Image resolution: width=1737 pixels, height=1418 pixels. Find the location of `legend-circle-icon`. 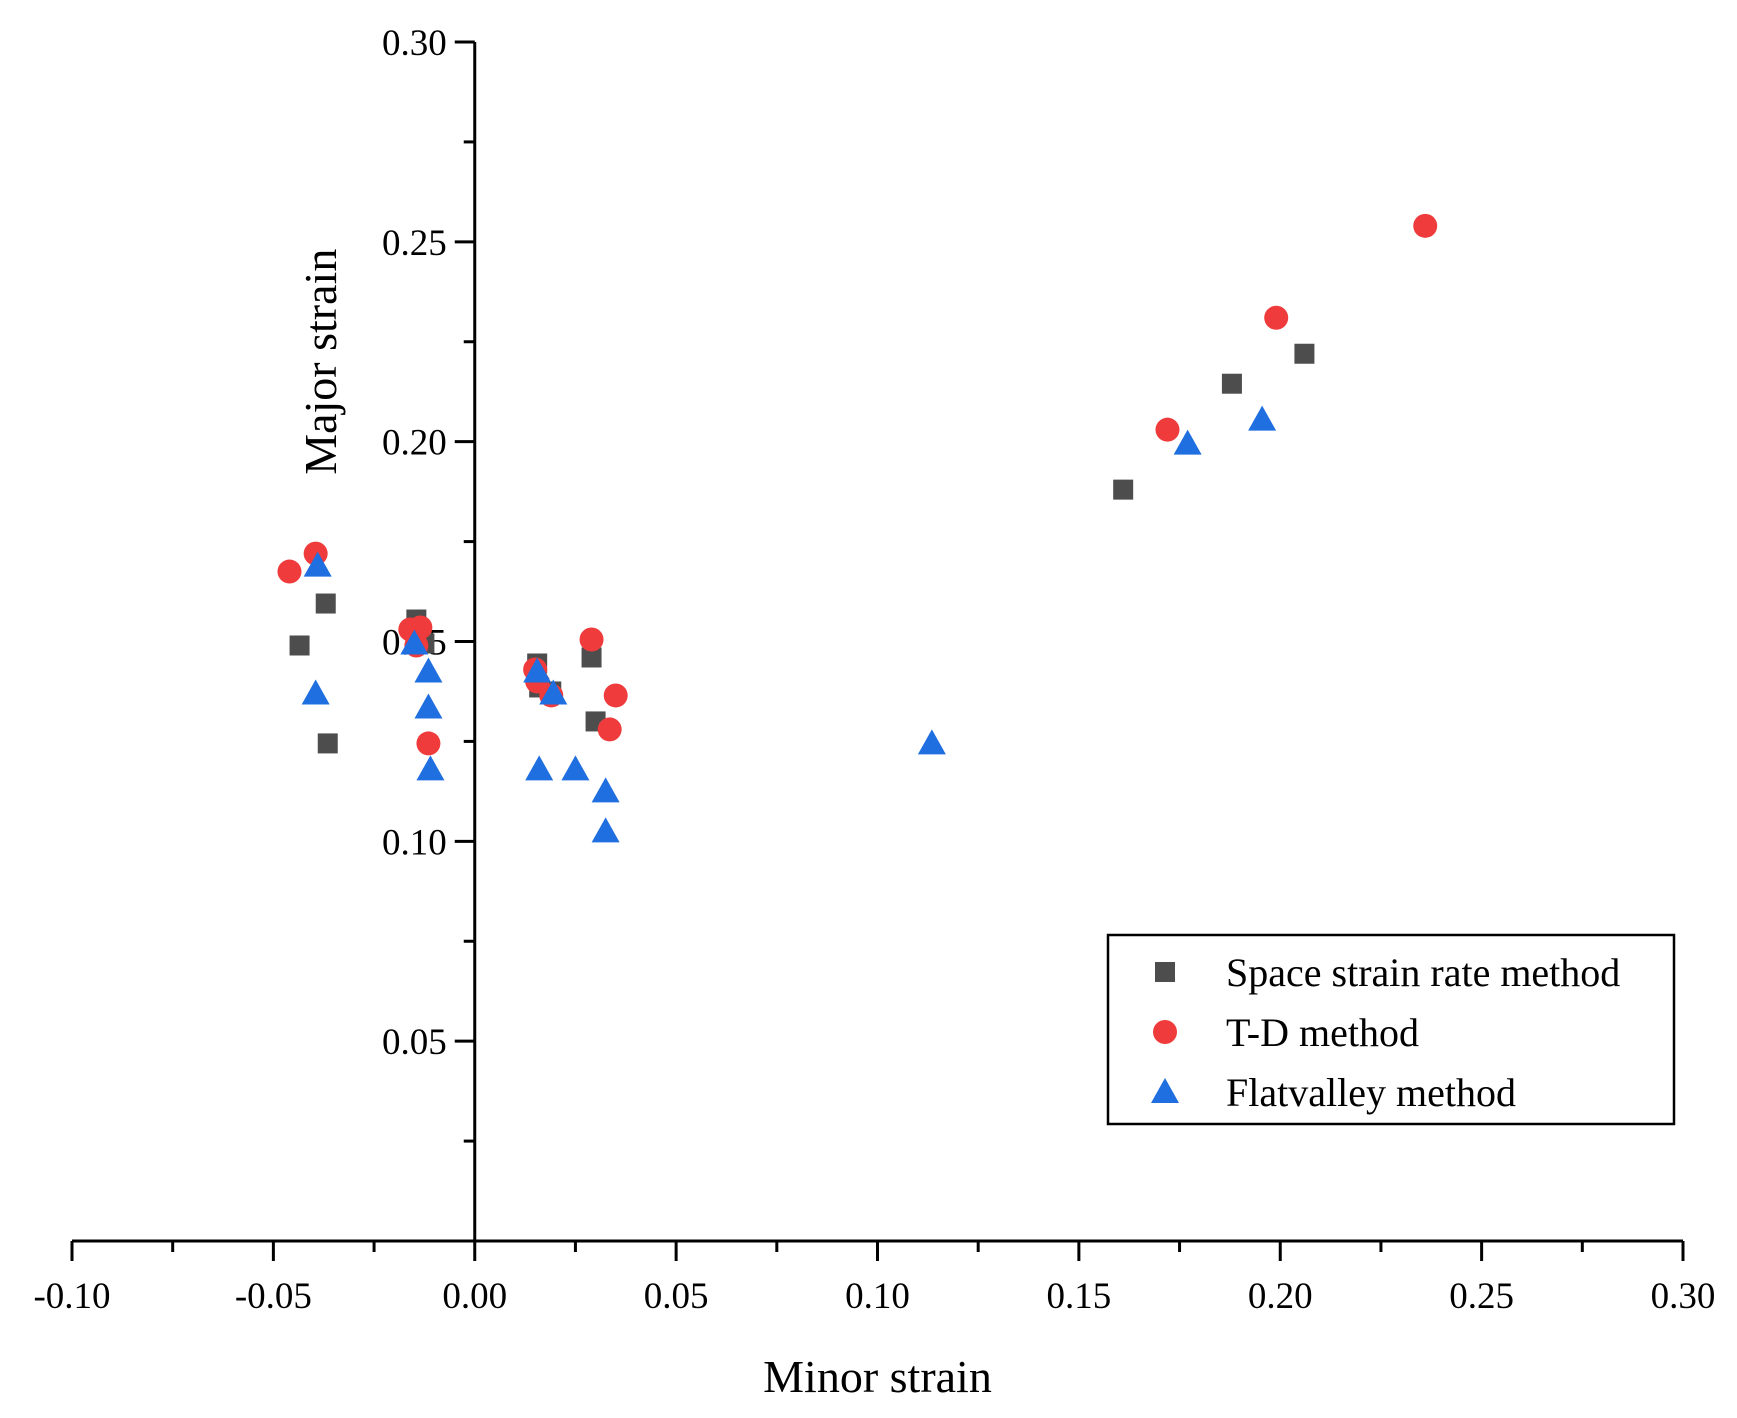

legend-circle-icon is located at coordinates (1165, 1032).